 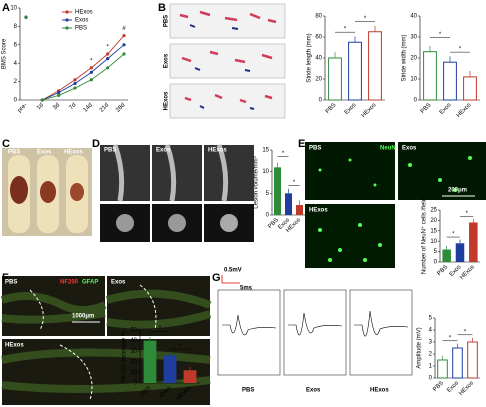 I want to click on image-label: 5ms, so click(x=246, y=289).